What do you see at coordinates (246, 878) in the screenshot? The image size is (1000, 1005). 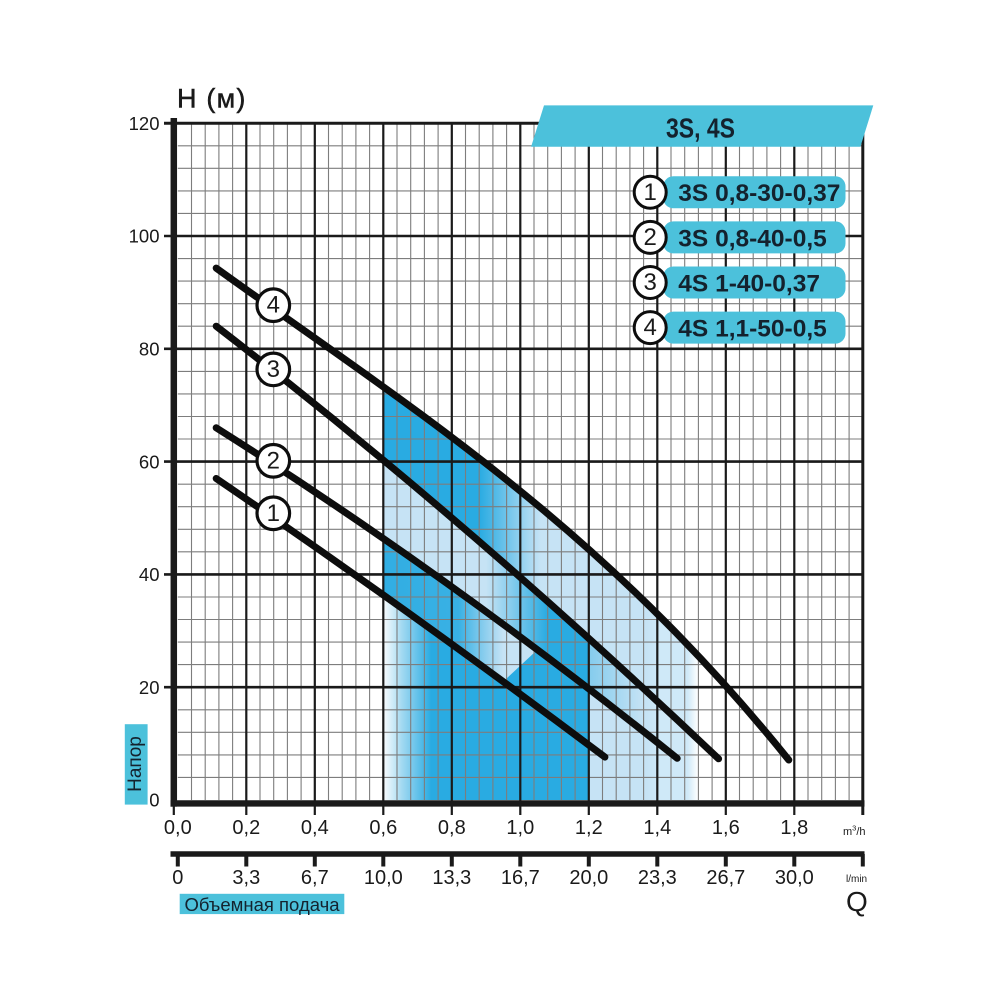 I see `svg-text: 3,3` at bounding box center [246, 878].